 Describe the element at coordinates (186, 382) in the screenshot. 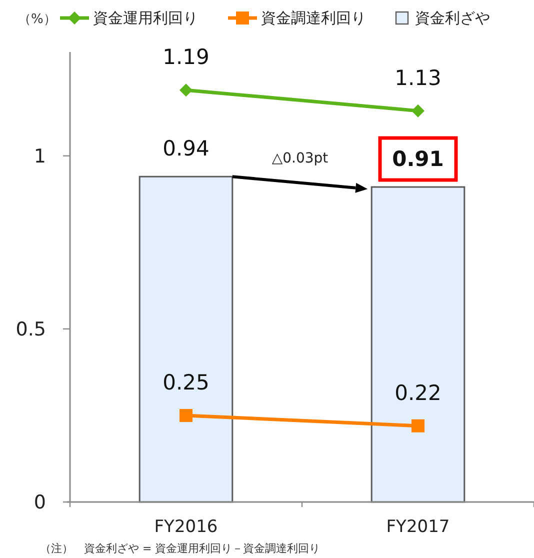

I see `data-label: 0.25` at that location.